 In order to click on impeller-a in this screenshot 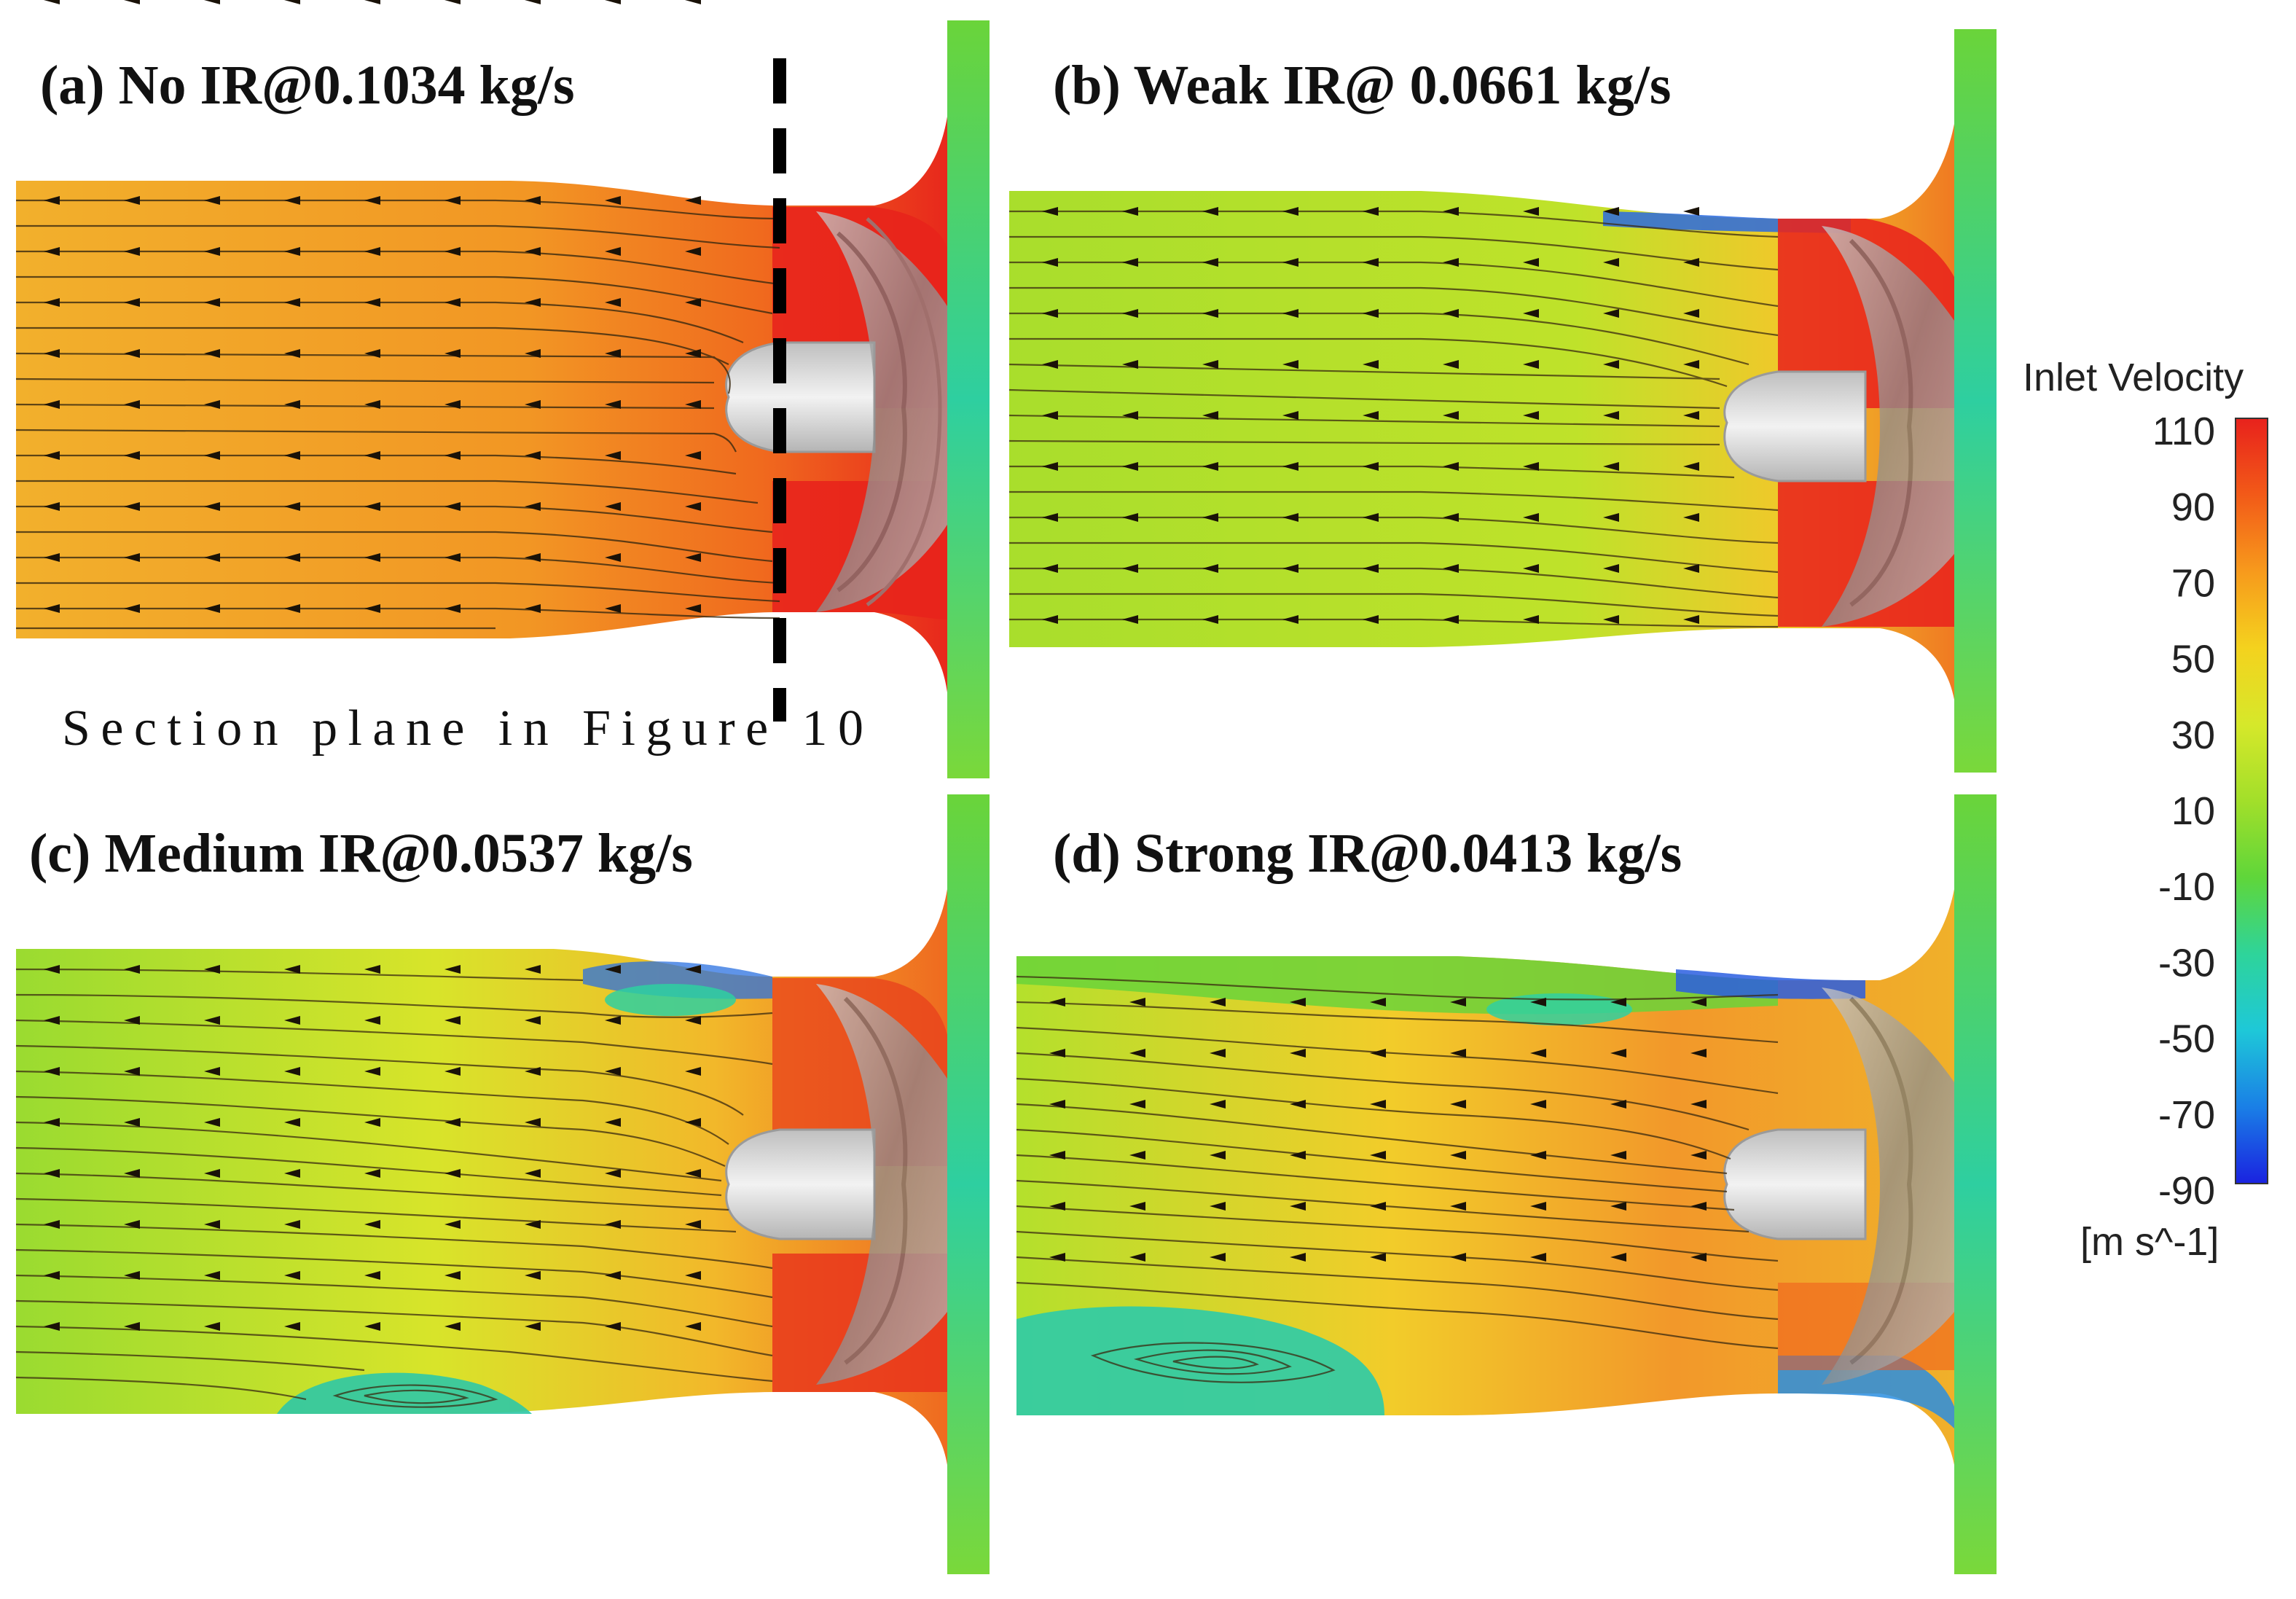, I will do `click(881, 411)`.